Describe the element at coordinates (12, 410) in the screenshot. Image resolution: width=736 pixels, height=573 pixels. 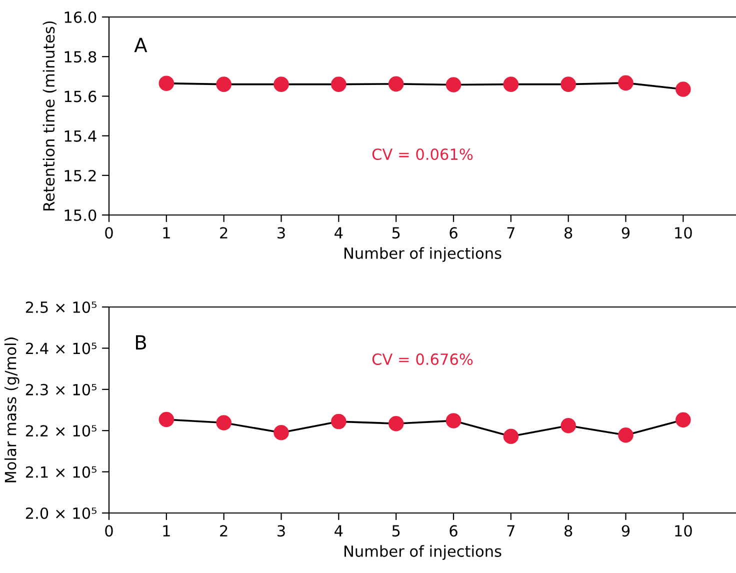
I see `y-axis-title: Molar mass (g/mol)` at that location.